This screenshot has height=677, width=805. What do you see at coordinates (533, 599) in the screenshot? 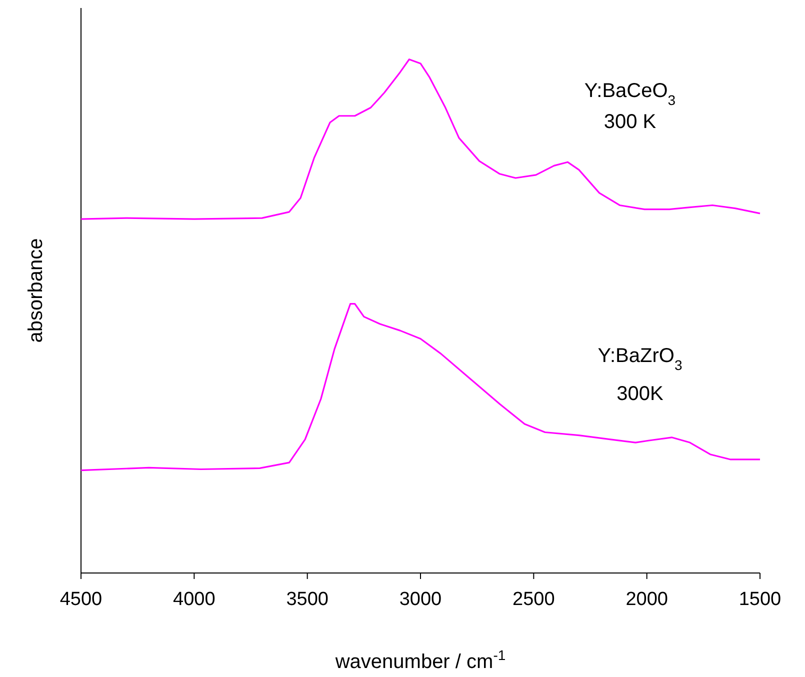
I see `x-tick-label: 2500` at bounding box center [533, 599].